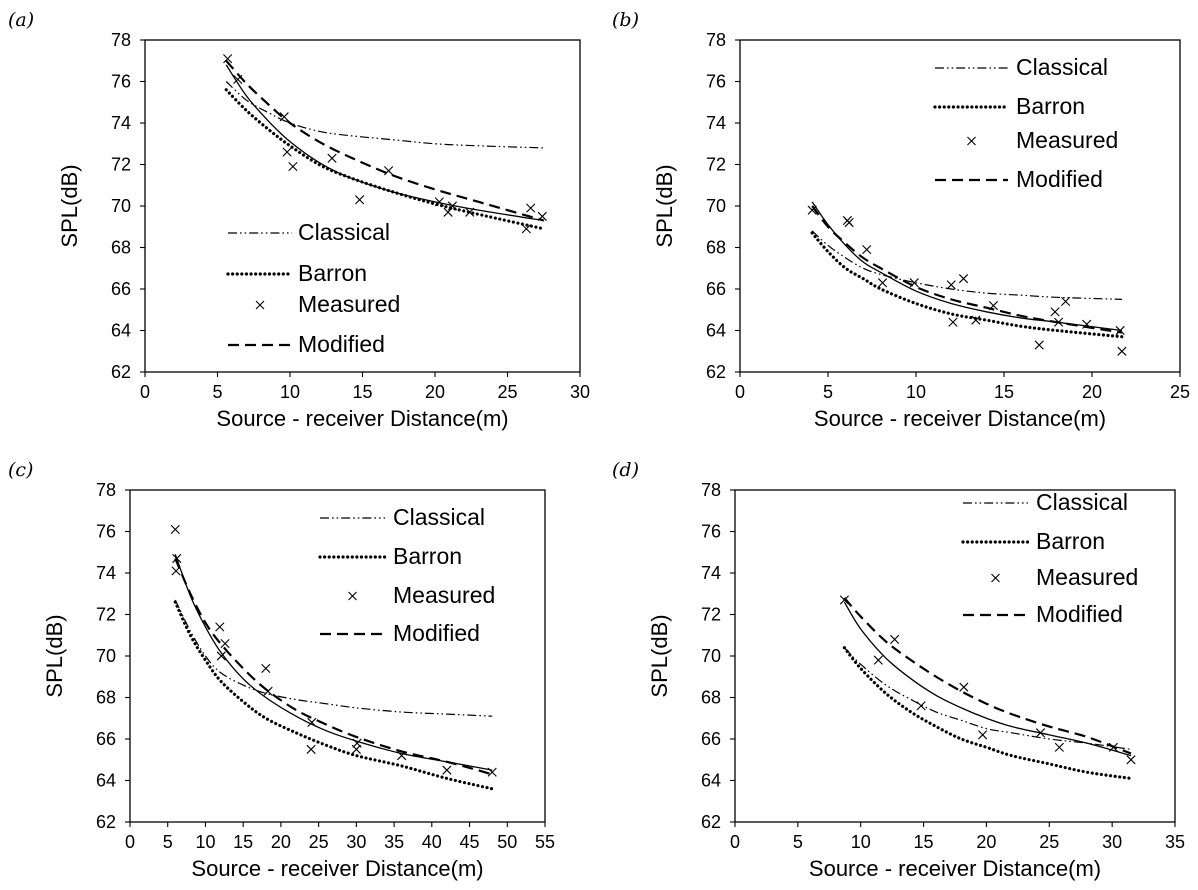  I want to click on panel-label: (b), so click(625, 20).